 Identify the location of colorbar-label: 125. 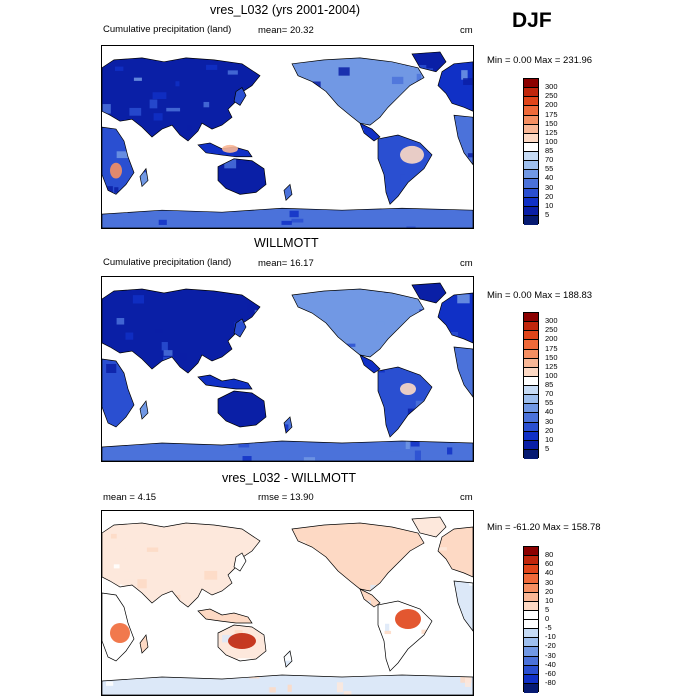
(551, 132).